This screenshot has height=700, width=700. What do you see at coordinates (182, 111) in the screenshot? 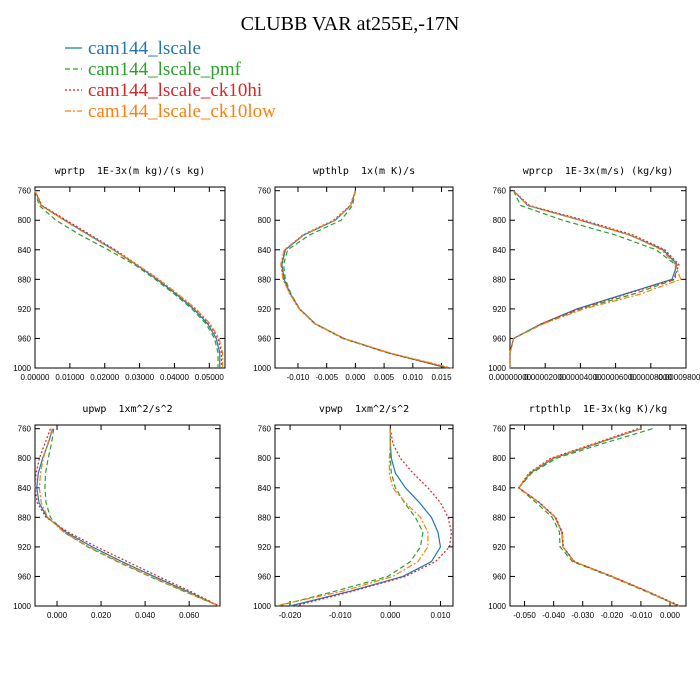
I see `legend-label: cam144_lscale_ck10low` at bounding box center [182, 111].